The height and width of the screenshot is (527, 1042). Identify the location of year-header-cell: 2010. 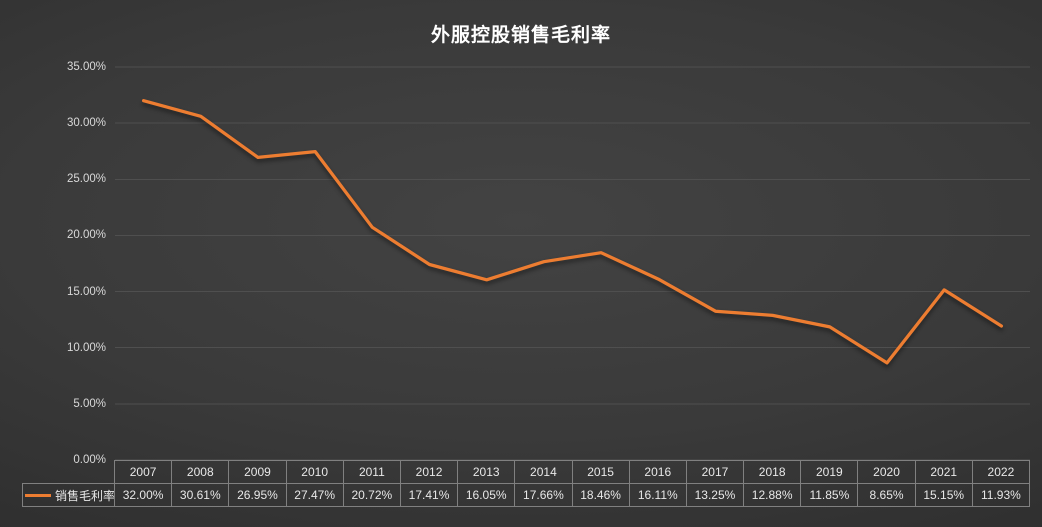
(314, 472).